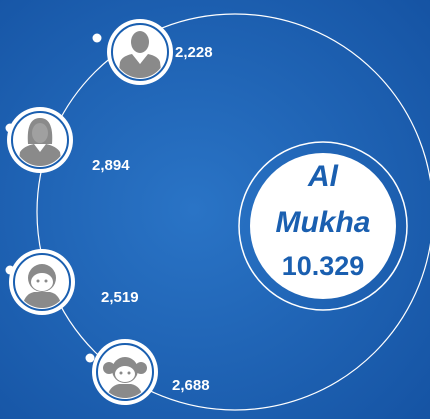 This screenshot has width=430, height=419. I want to click on node-value: 2,519, so click(120, 297).